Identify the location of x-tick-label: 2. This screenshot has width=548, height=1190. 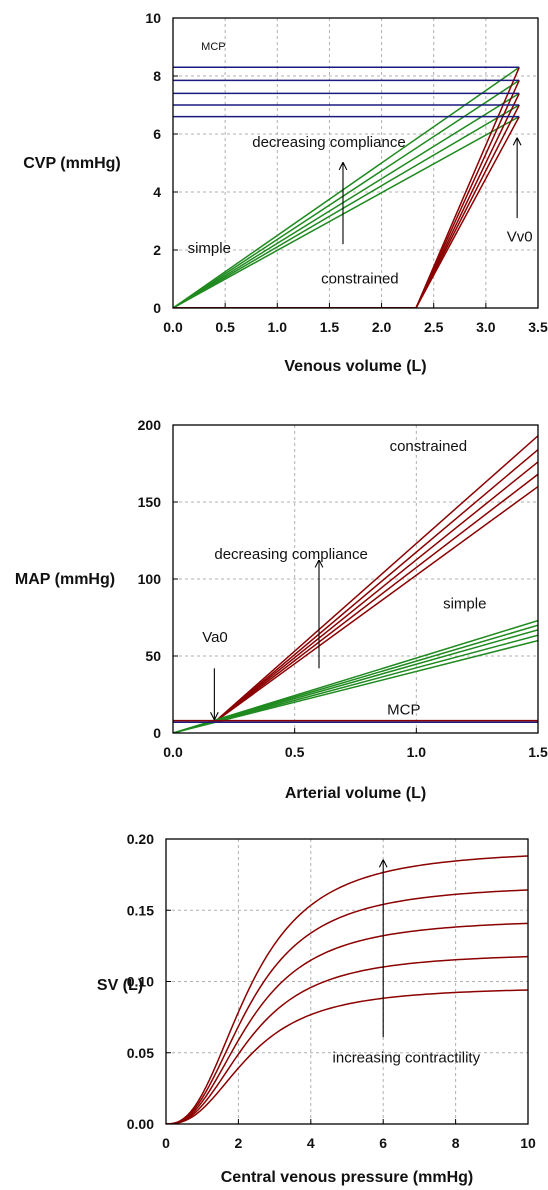
(239, 1143).